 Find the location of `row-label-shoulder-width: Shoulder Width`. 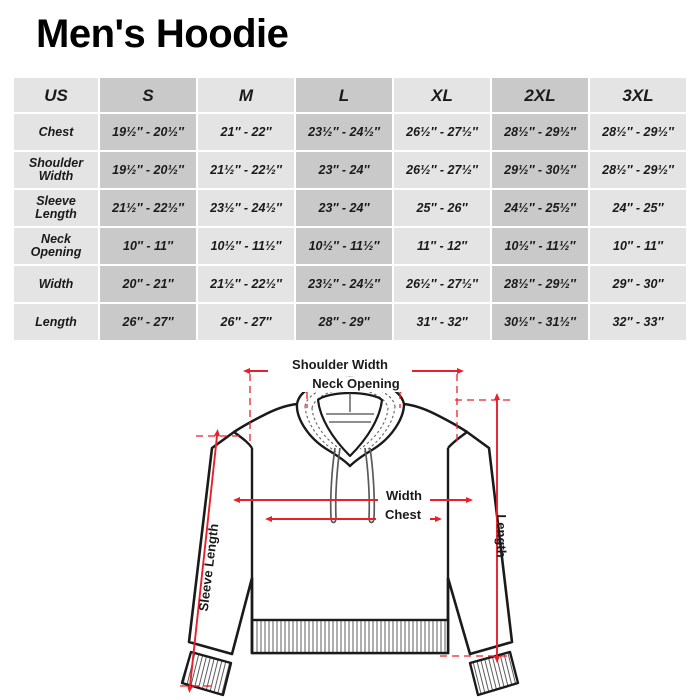

row-label-shoulder-width: Shoulder Width is located at coordinates (56, 170).